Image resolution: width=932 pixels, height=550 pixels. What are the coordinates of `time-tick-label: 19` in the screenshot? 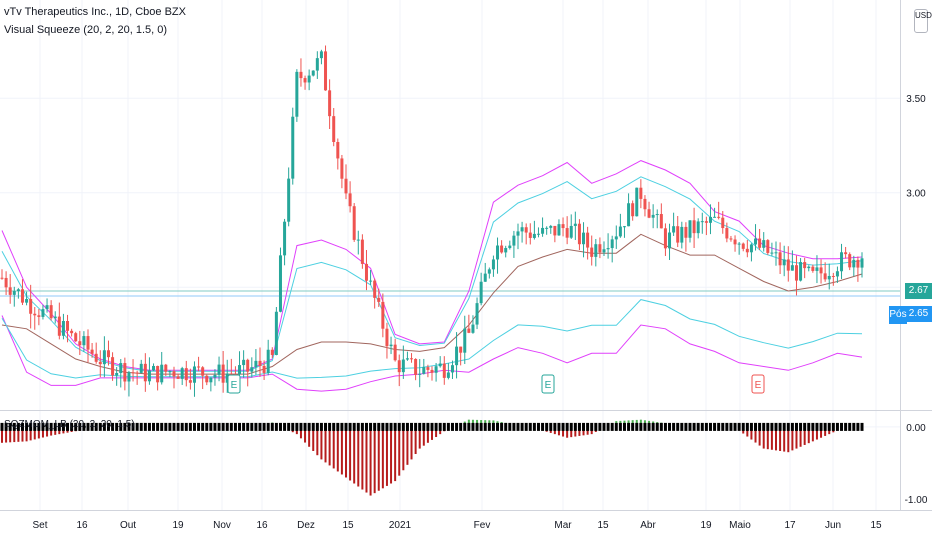 It's located at (178, 525).